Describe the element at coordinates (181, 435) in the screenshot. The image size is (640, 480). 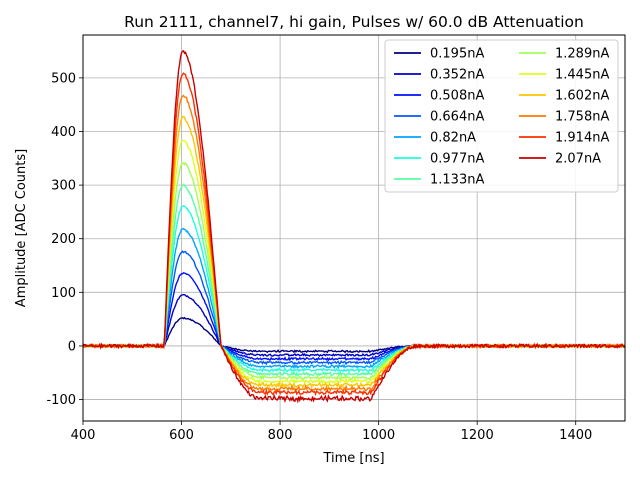
I see `x-tick-label: 600` at that location.